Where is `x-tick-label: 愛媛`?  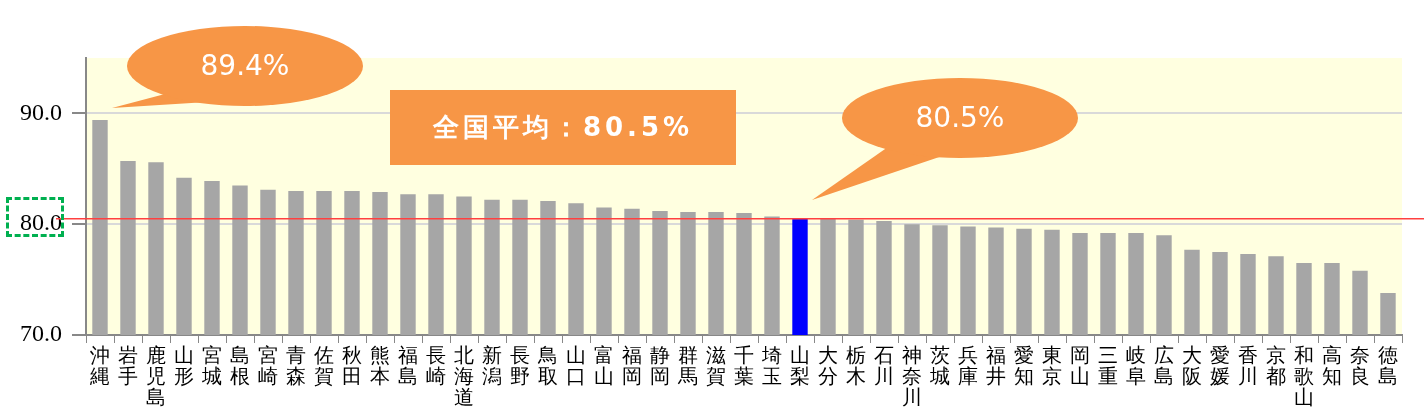 x-tick-label: 愛媛 is located at coordinates (1220, 365).